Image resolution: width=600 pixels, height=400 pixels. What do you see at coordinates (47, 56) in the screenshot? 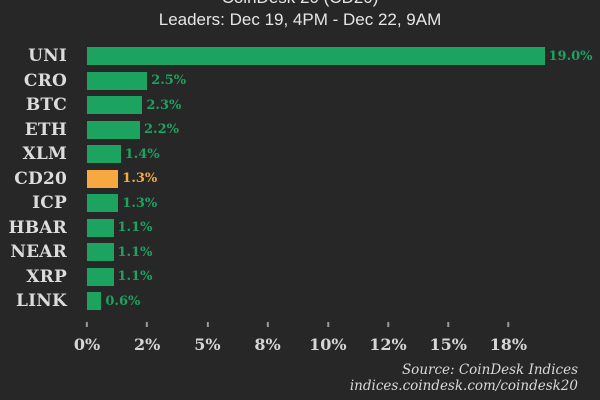
I see `category-label: UNI` at bounding box center [47, 56].